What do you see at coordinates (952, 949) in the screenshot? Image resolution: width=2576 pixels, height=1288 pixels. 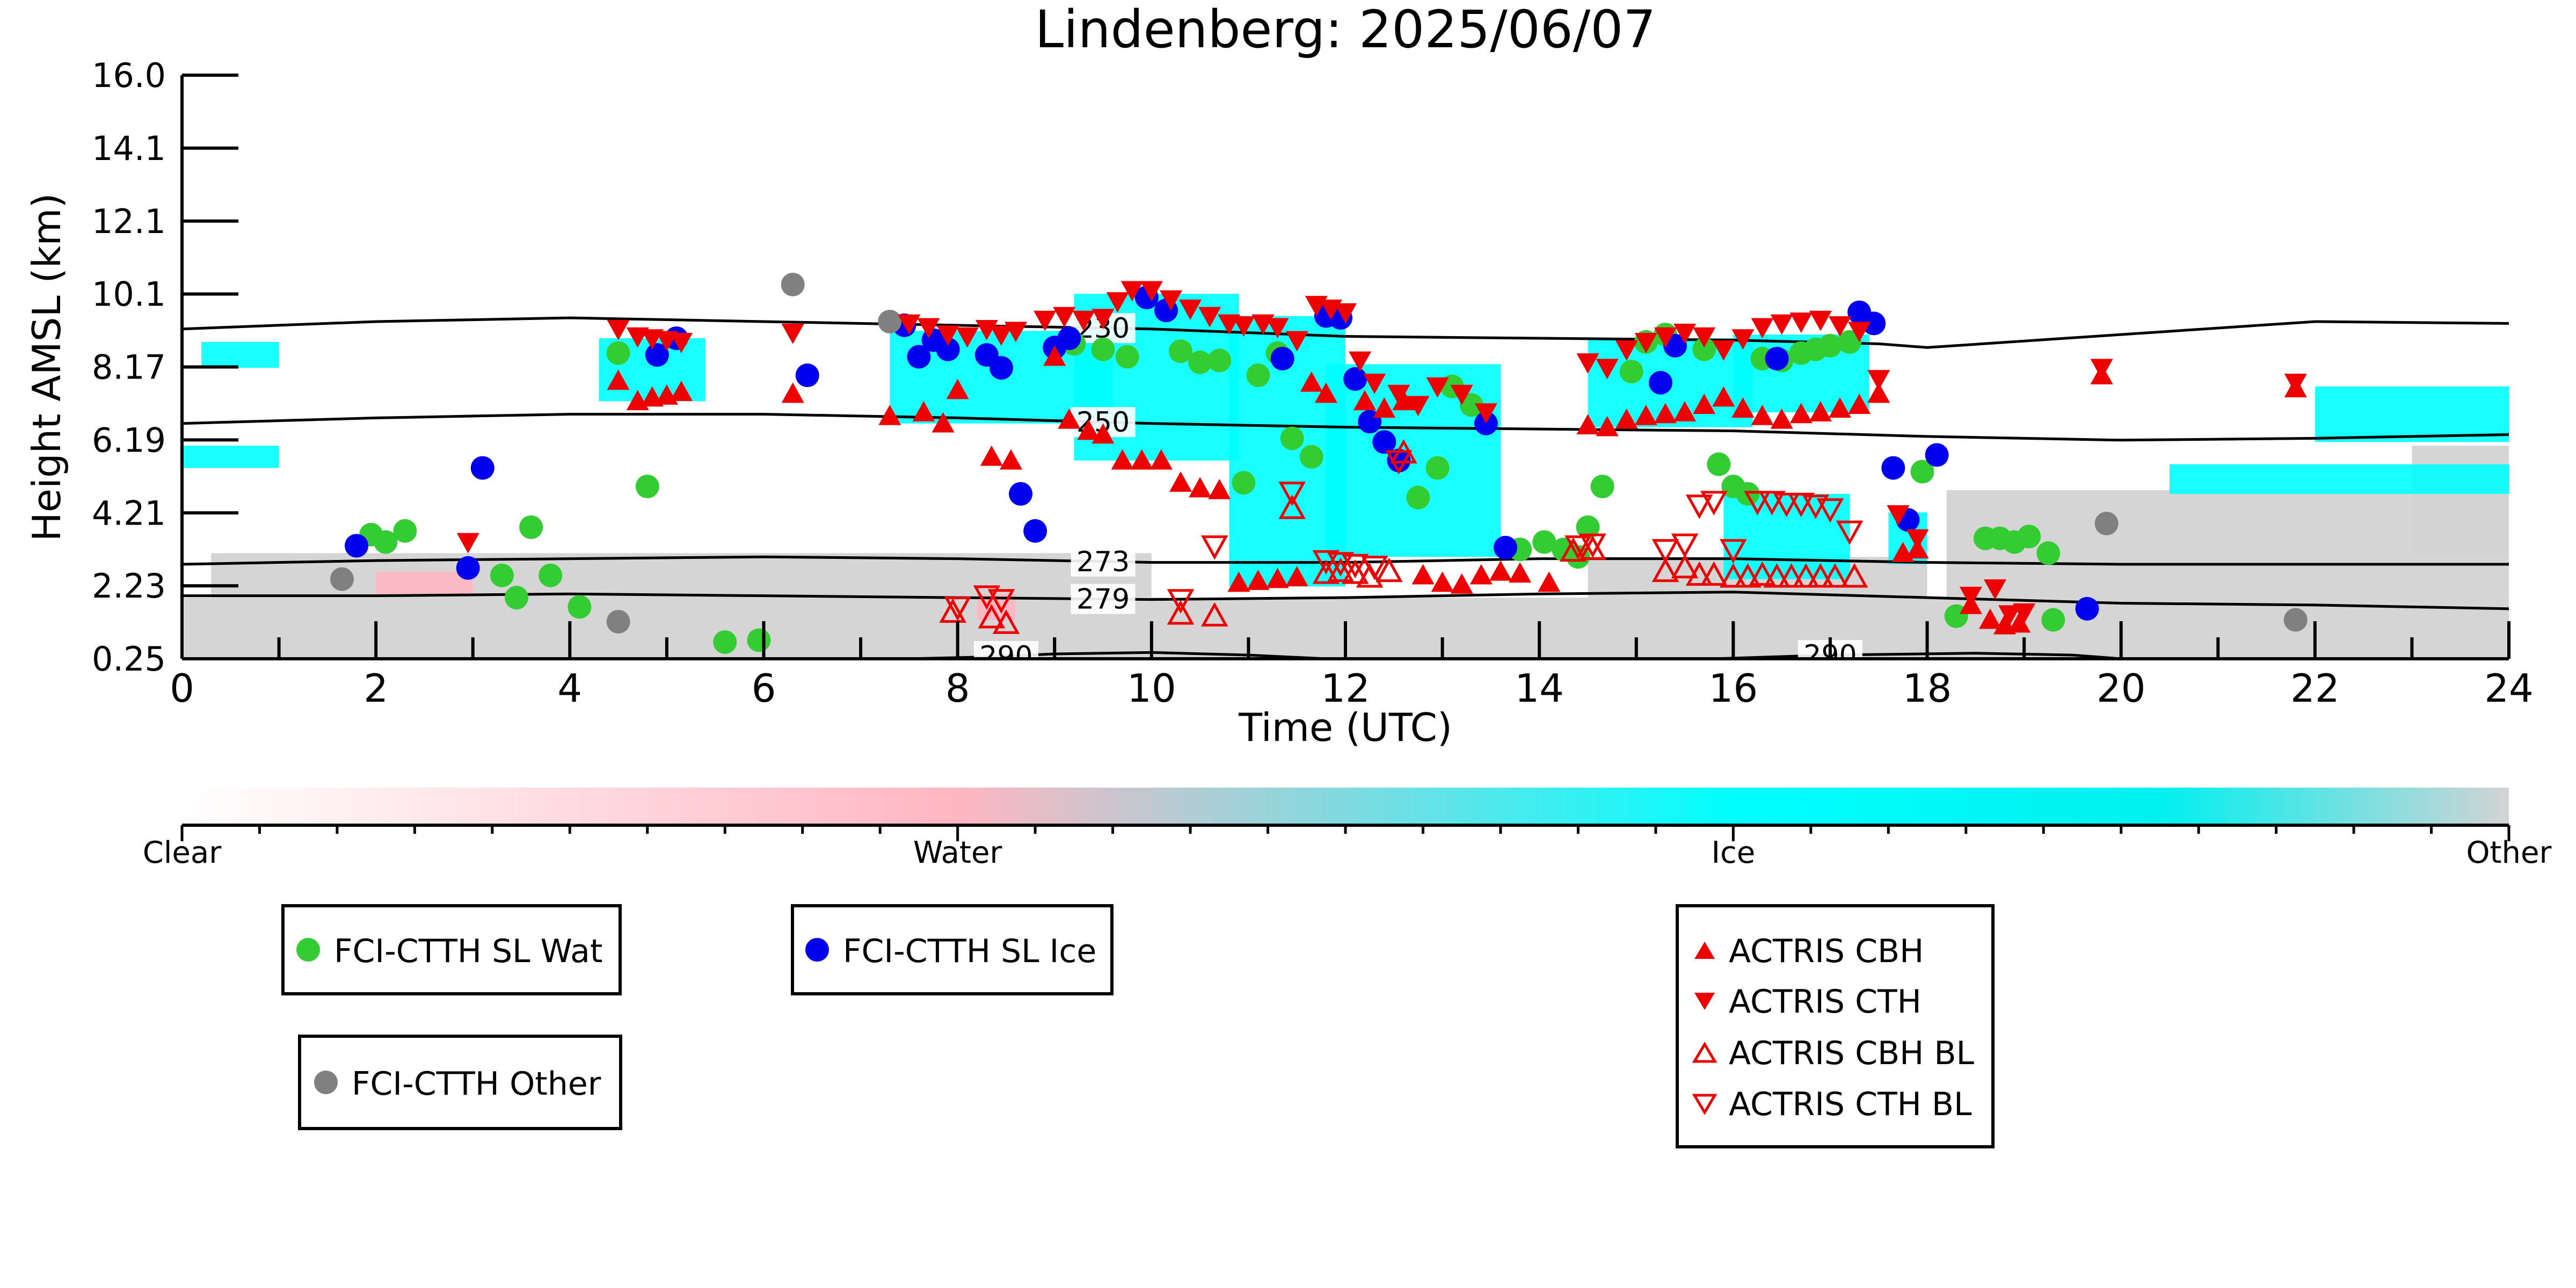 I see `legend-box-ice: FCI-CTTH SL Ice` at bounding box center [952, 949].